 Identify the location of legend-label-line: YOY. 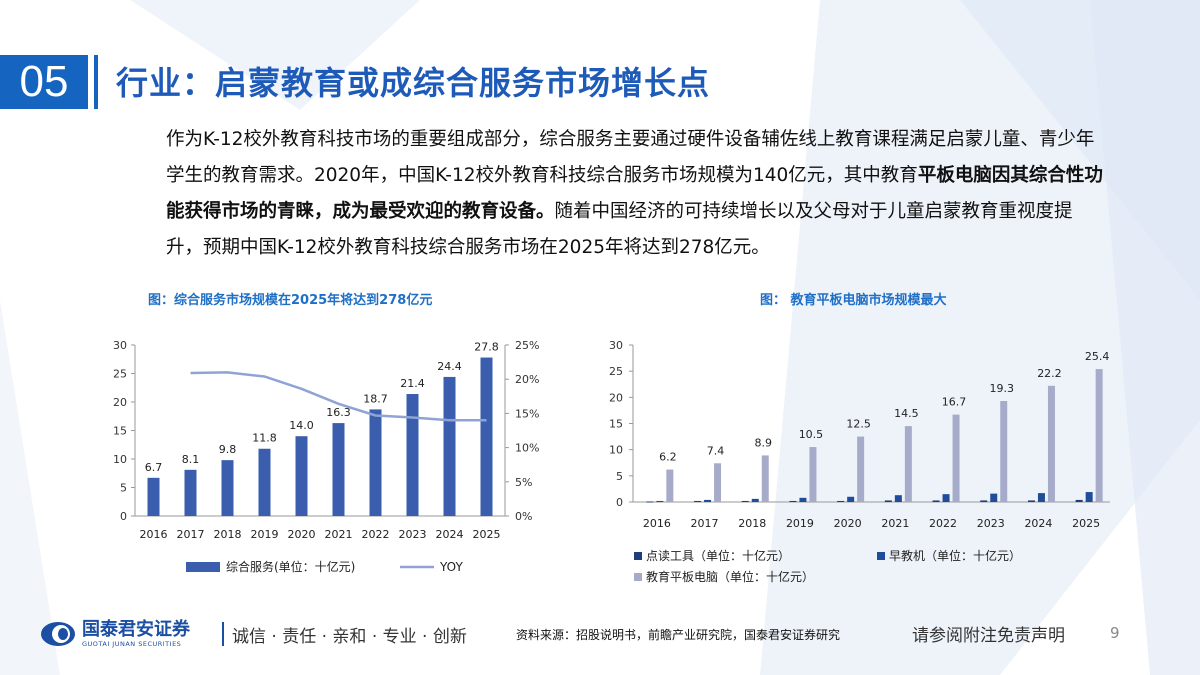
(451, 567).